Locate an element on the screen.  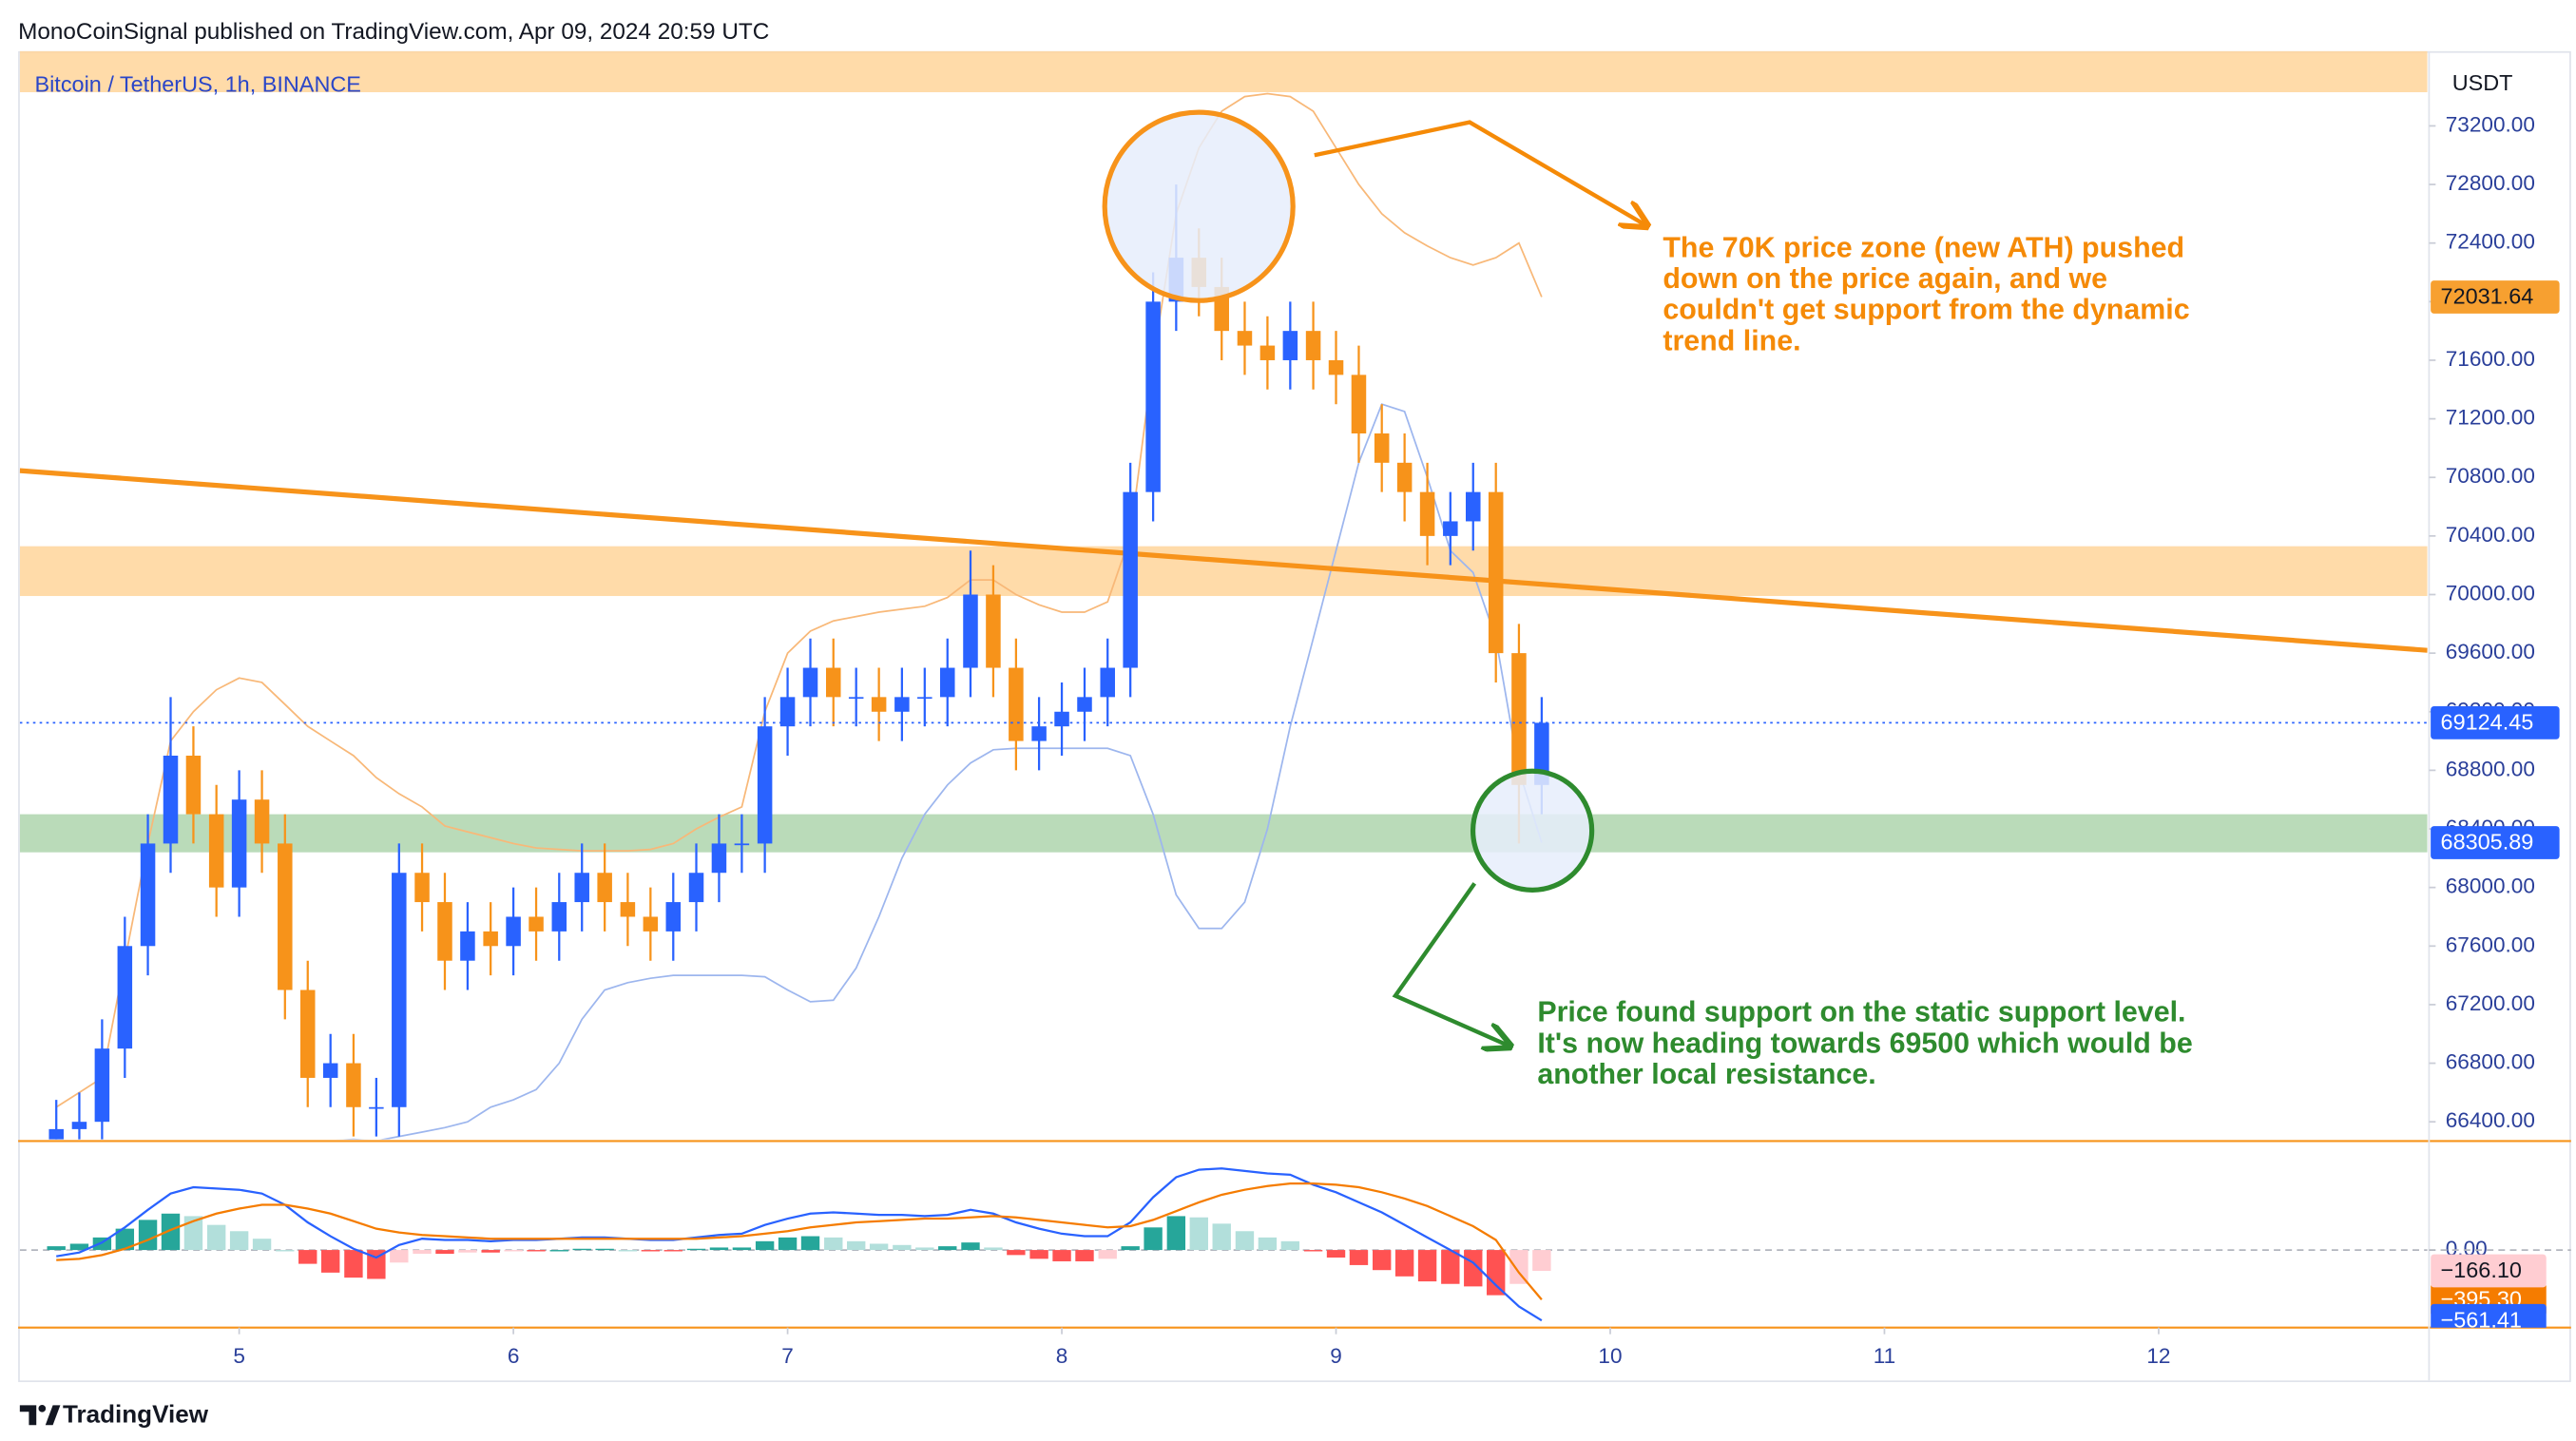
x-tick-label: 11 is located at coordinates (1884, 1356).